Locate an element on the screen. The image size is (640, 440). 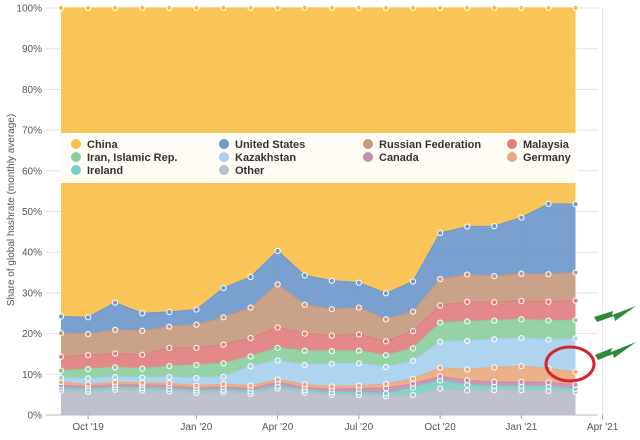
legend-item: Other is located at coordinates (242, 171).